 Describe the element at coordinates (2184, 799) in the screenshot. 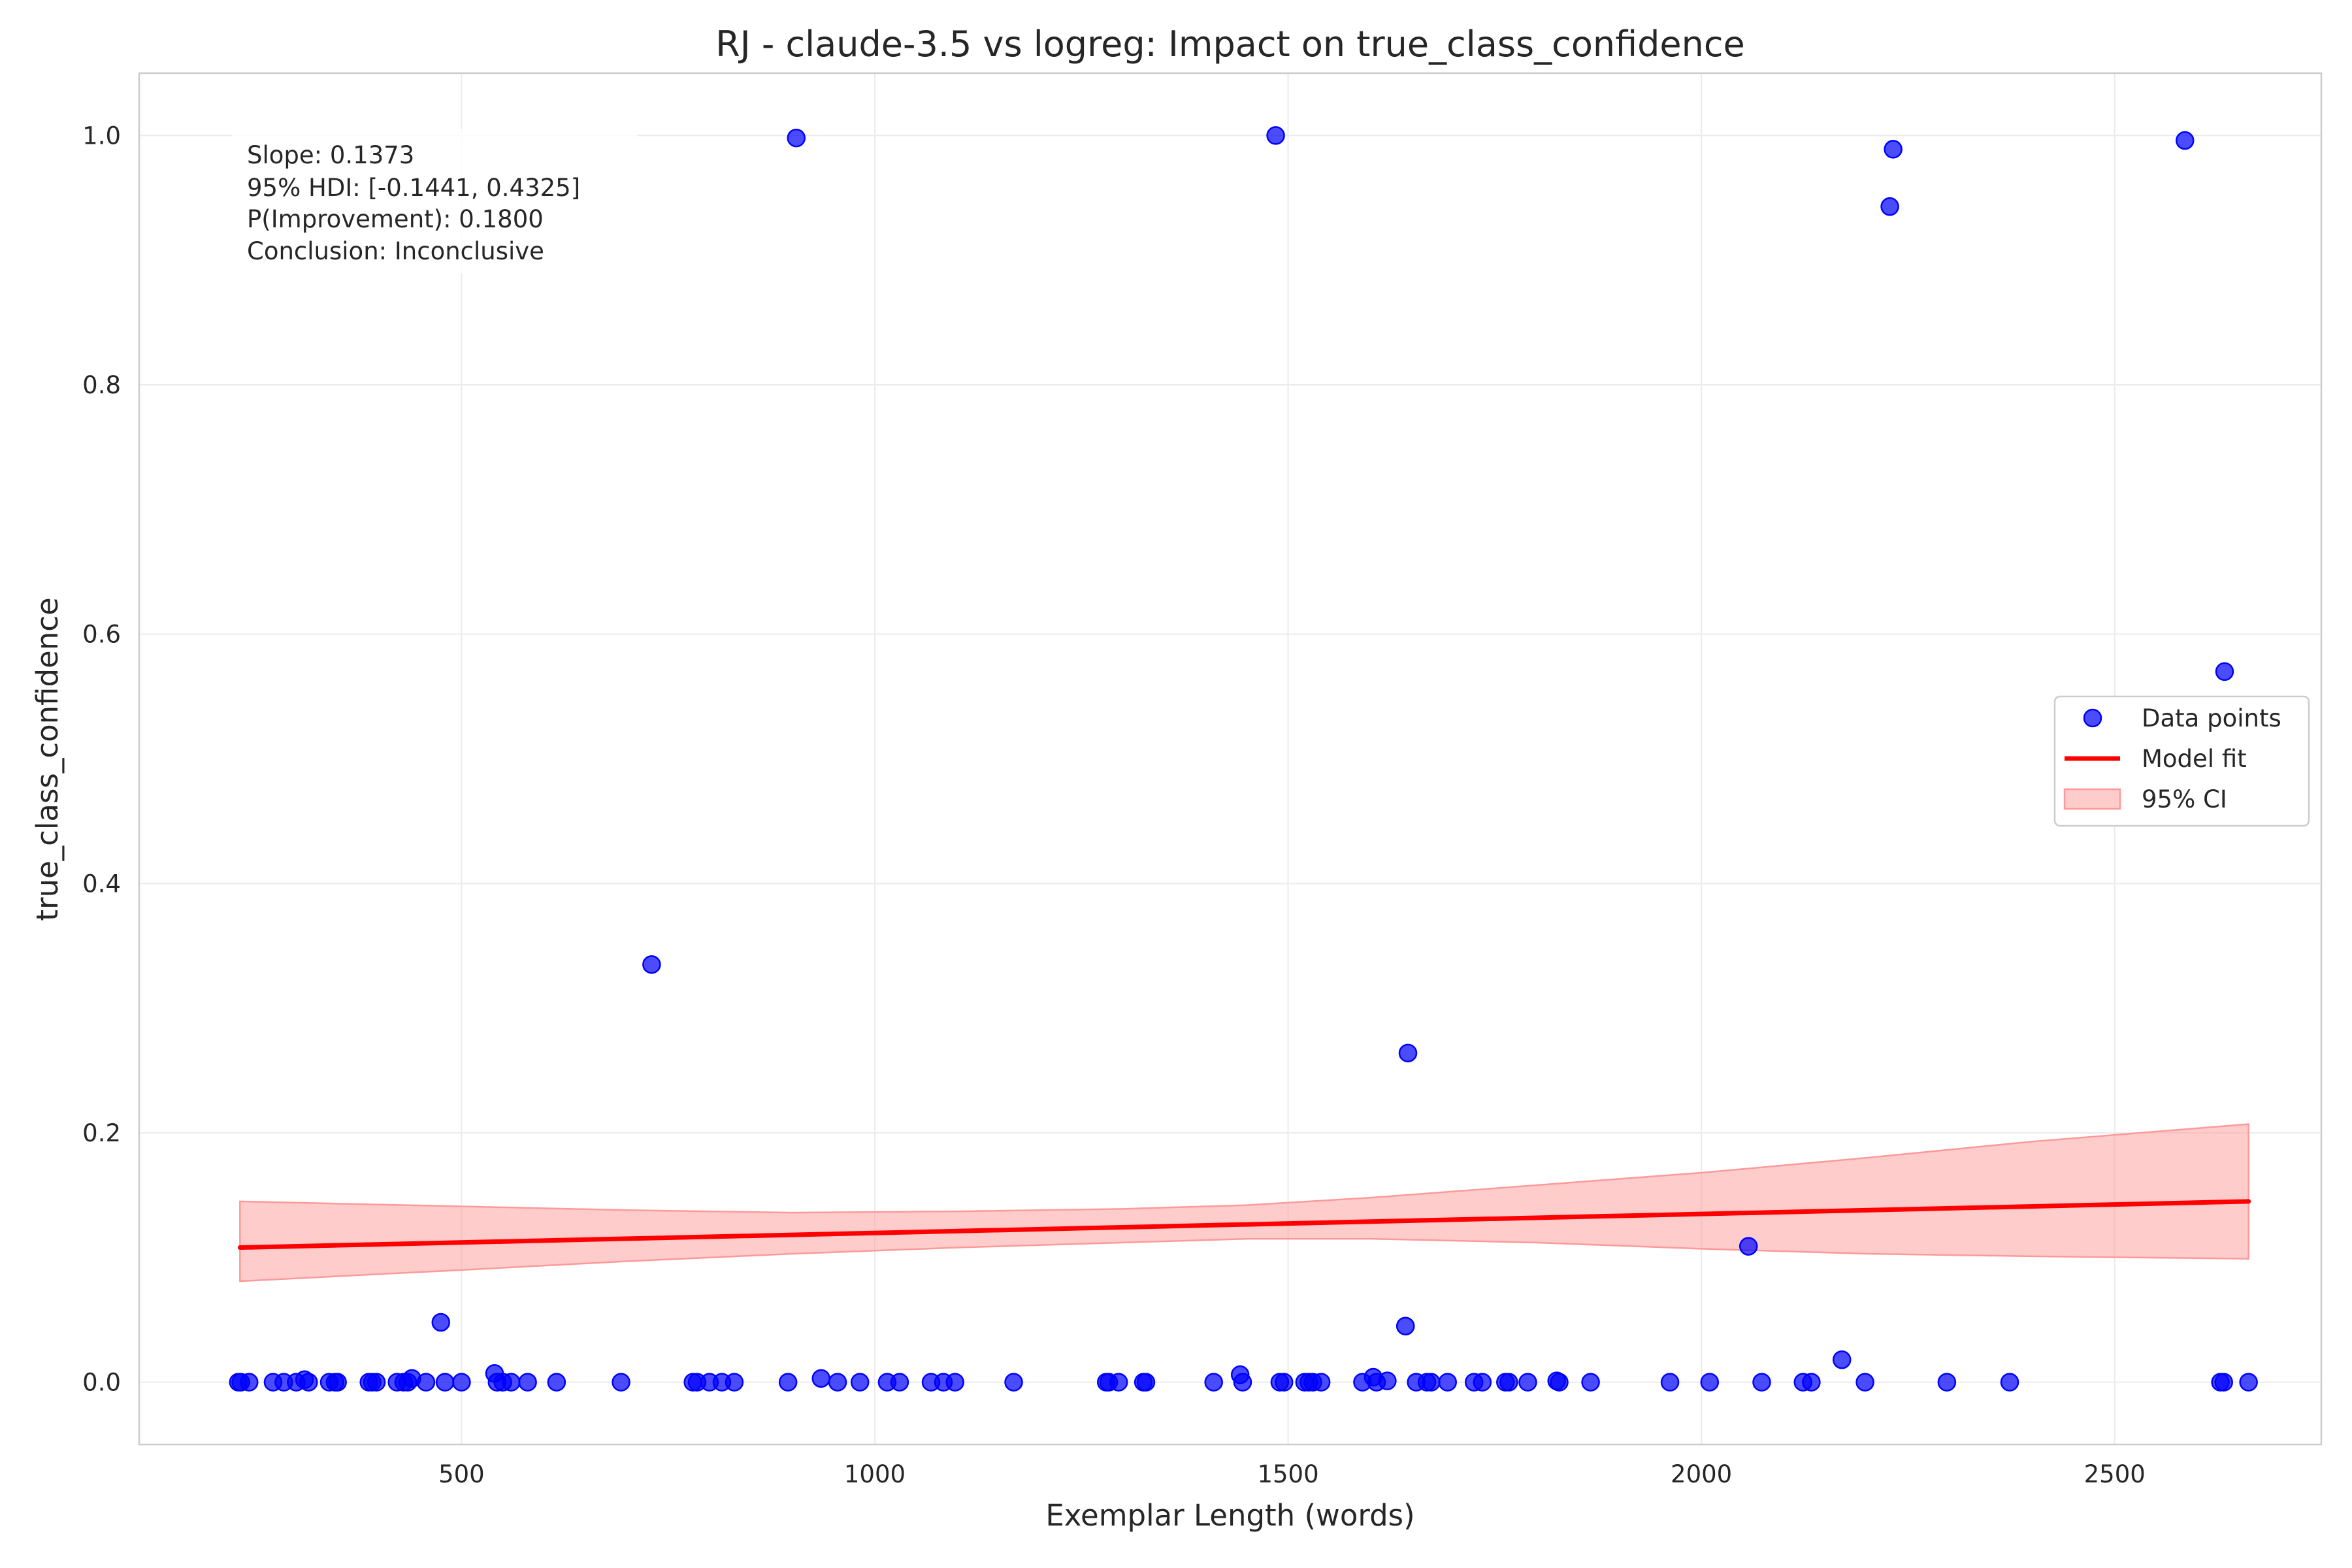

I see `legend-label-ci: 95% CI` at that location.